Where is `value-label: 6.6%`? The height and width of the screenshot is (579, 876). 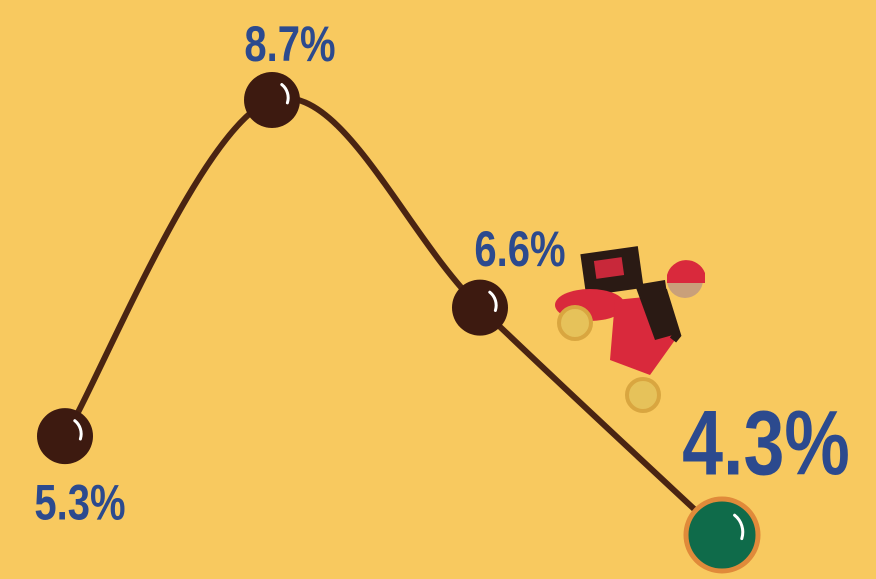
value-label: 6.6% is located at coordinates (519, 249).